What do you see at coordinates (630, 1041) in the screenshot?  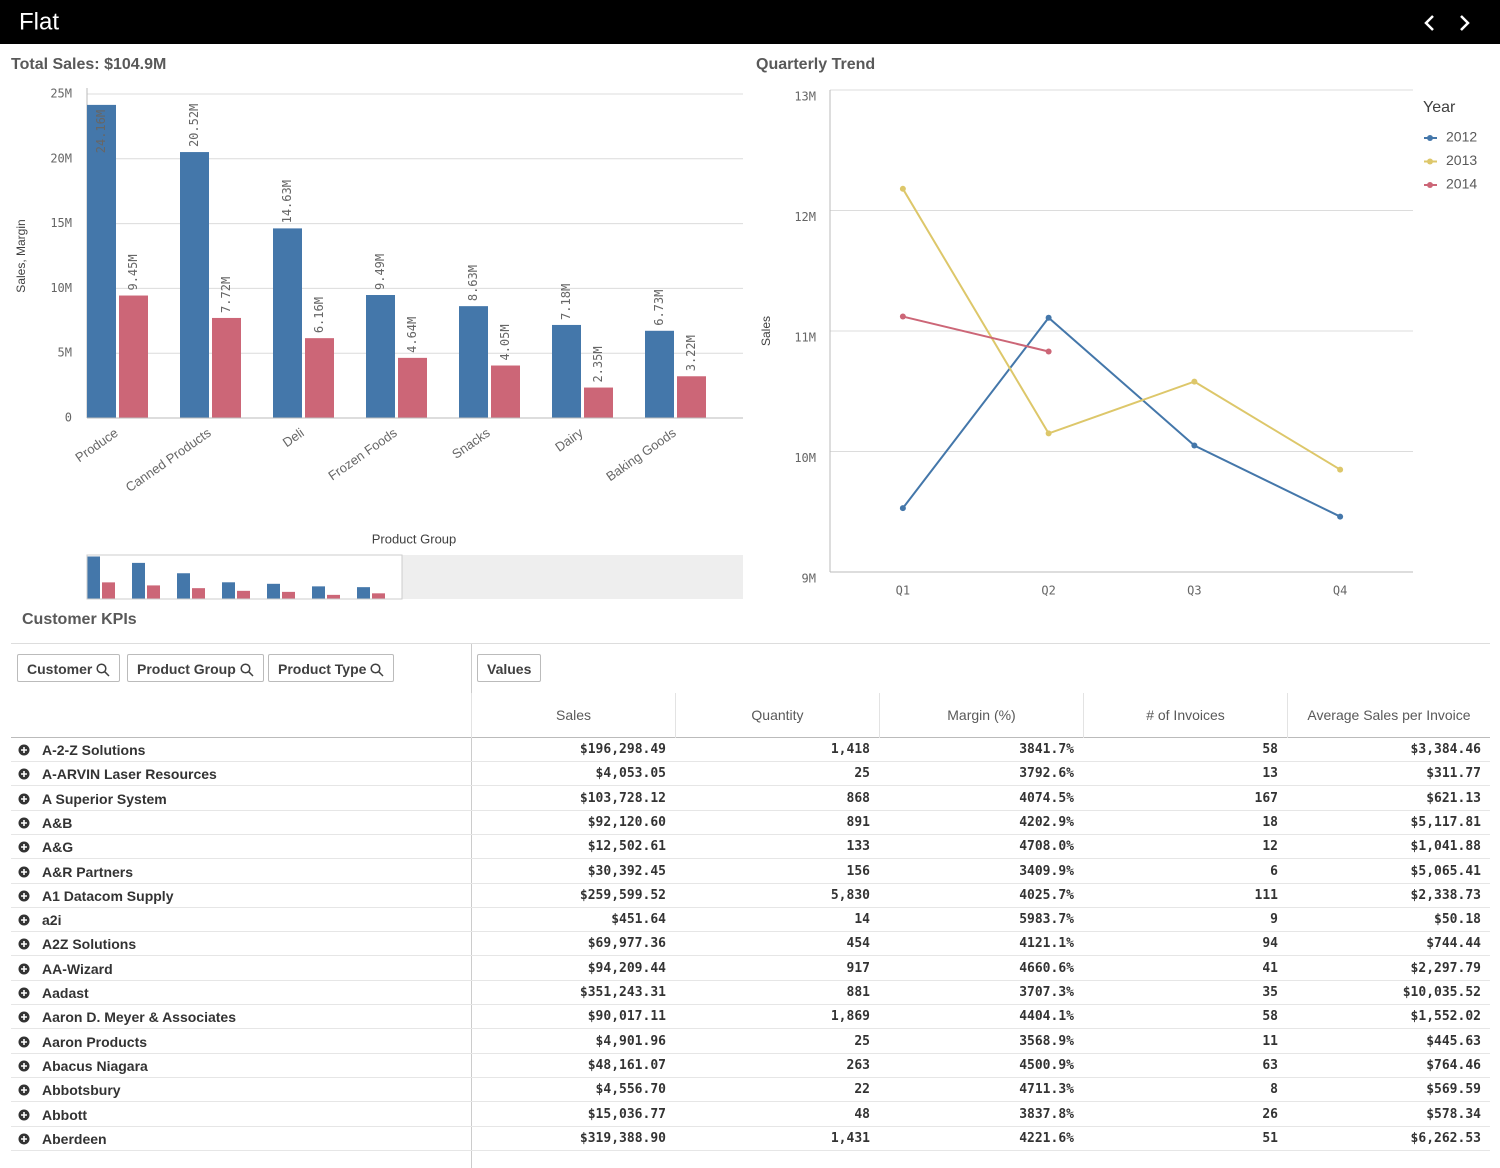 I see `table-cell: $4,901.96` at bounding box center [630, 1041].